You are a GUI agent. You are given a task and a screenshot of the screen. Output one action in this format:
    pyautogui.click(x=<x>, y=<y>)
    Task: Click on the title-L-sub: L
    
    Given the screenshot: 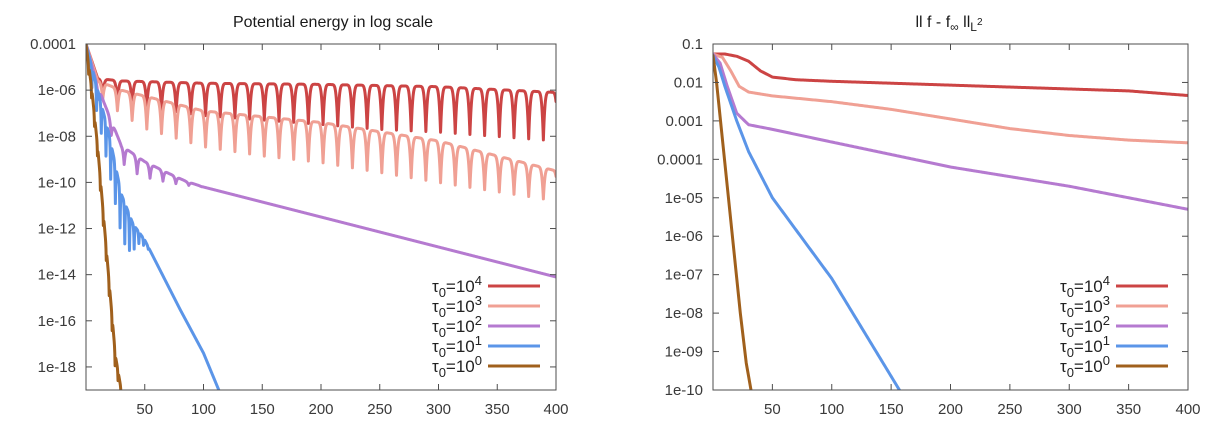 What is the action you would take?
    pyautogui.click(x=973, y=27)
    